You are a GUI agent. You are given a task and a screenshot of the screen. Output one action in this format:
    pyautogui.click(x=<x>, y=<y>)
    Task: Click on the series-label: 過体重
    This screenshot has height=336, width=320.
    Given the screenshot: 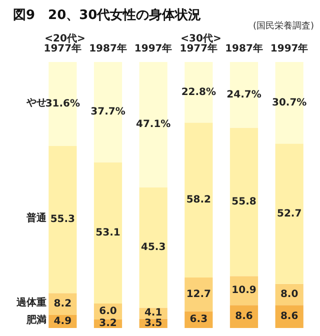 What is the action you would take?
    pyautogui.click(x=31, y=302)
    